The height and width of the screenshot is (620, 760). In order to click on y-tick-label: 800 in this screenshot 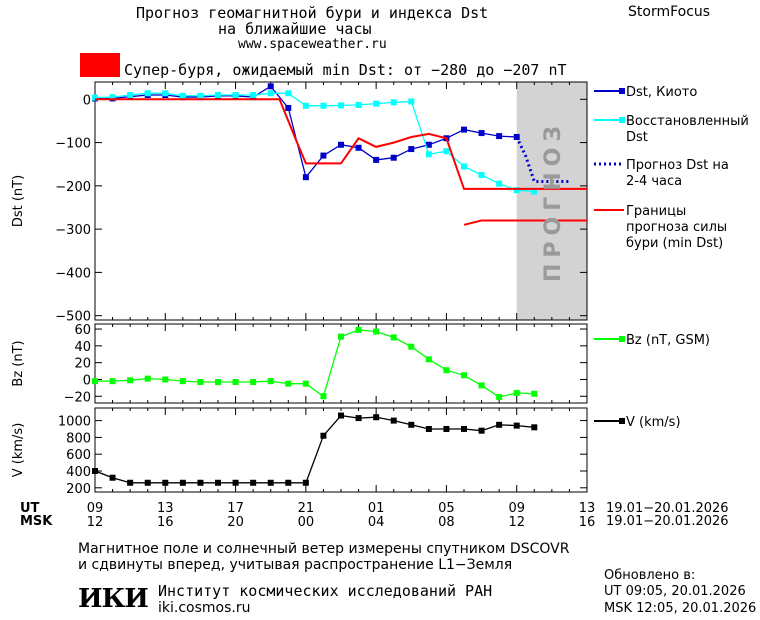, I will do `click(78, 438)`.